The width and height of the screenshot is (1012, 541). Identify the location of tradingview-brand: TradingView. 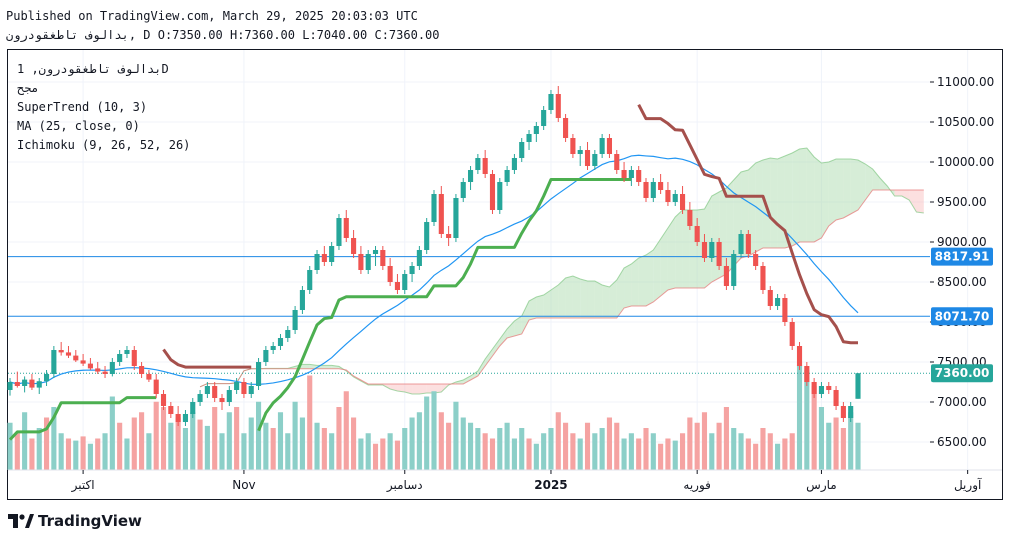
(75, 521).